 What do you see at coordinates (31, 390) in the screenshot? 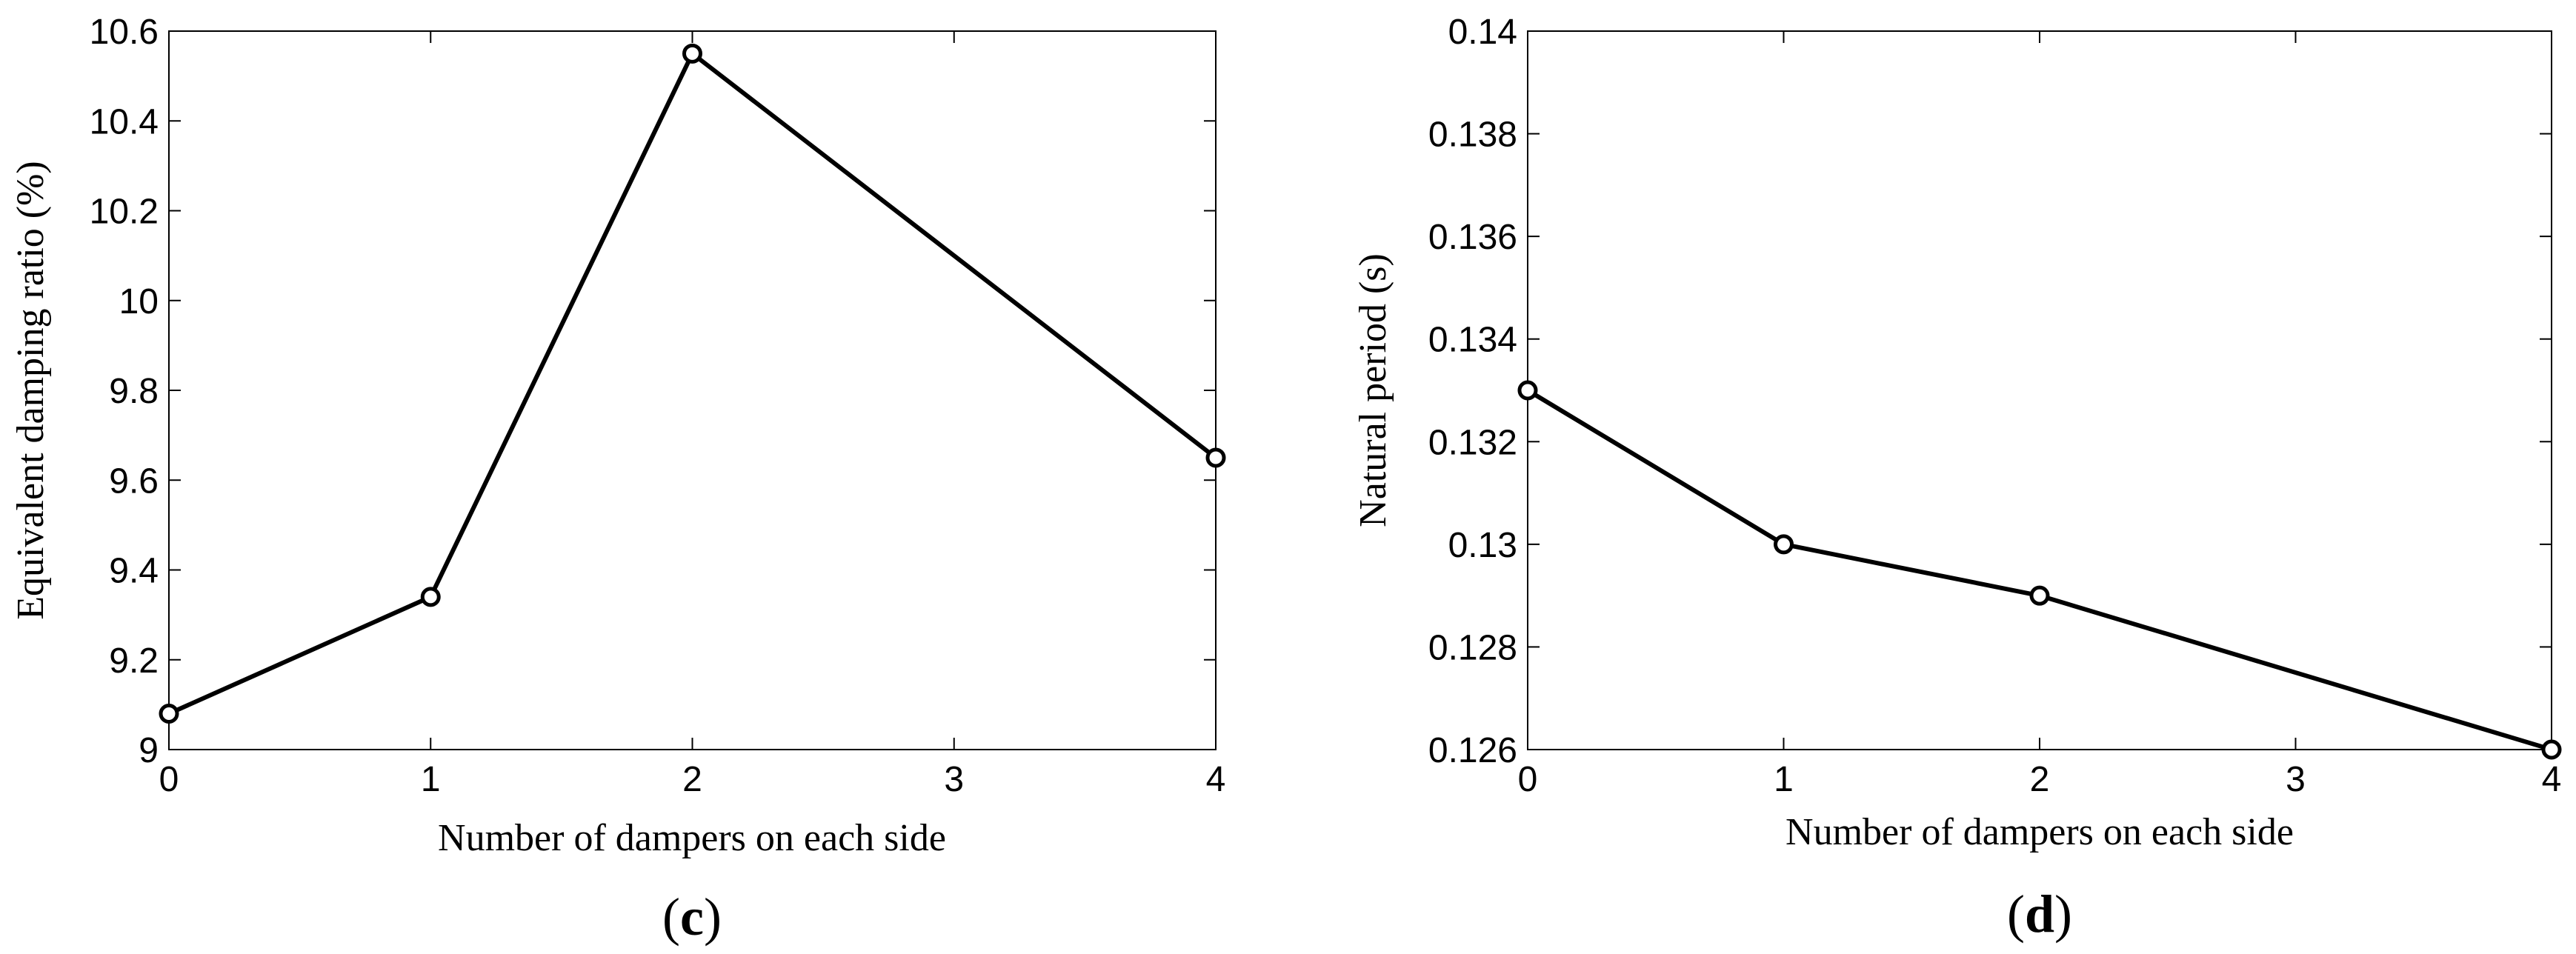
I see `y-axis-label-c: Equivalent damping ratio (%)` at bounding box center [31, 390].